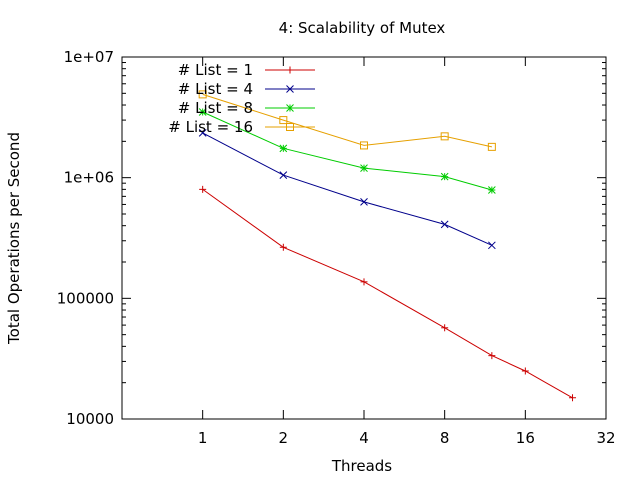 This screenshot has height=480, width=640. I want to click on y-tick-label: 1e+06, so click(89, 178).